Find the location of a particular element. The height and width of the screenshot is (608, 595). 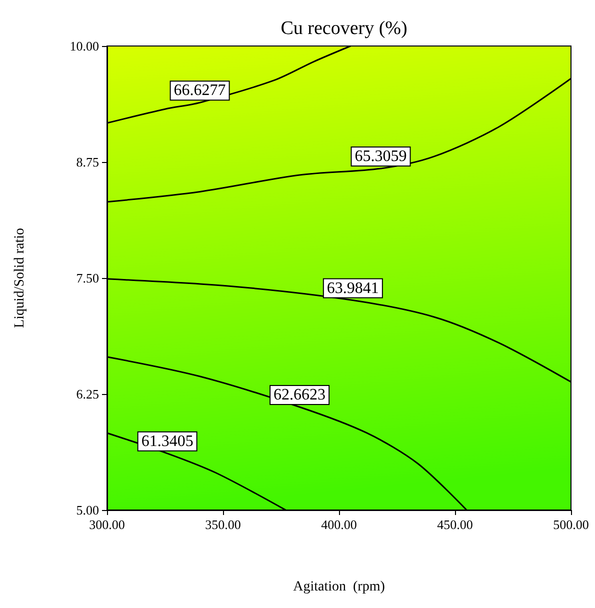

chart-title: Cu recovery (%) is located at coordinates (344, 28).